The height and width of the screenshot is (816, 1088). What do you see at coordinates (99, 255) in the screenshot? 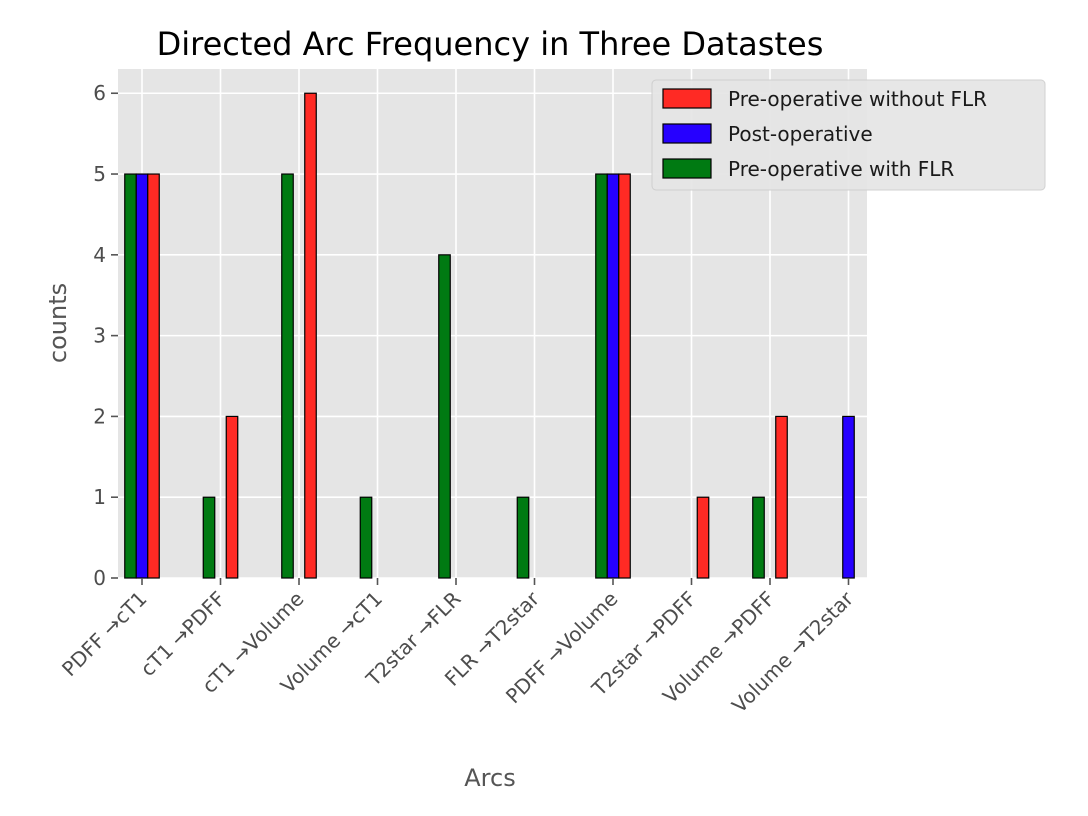
I see `y-tick-label: 4` at bounding box center [99, 255].